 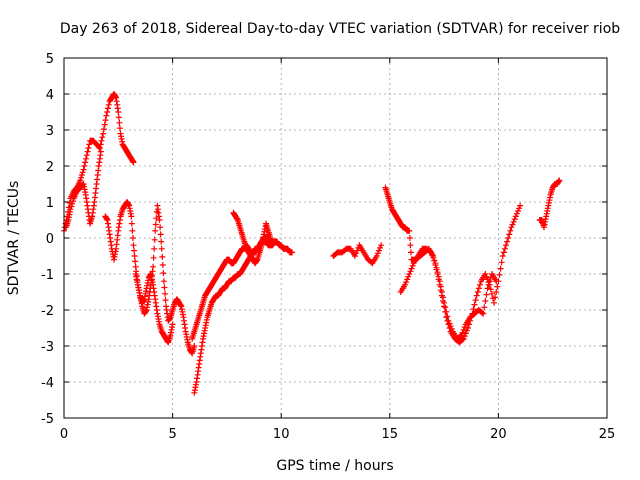 I want to click on x-tick-label: 15, so click(x=390, y=434).